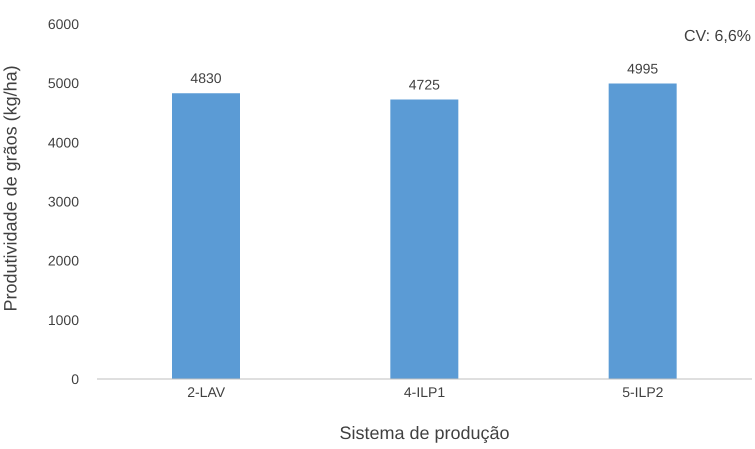 This screenshot has width=755, height=449. Describe the element at coordinates (64, 260) in the screenshot. I see `y-tick-label: 2000` at that location.